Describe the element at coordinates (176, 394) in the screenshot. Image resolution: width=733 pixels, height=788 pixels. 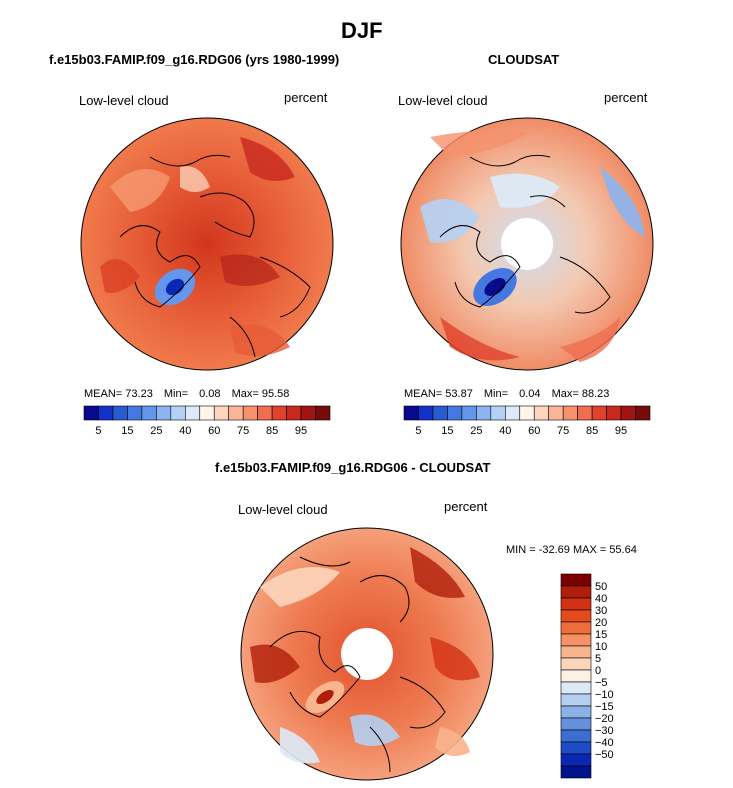
I see `model-min-label: Min=` at that location.